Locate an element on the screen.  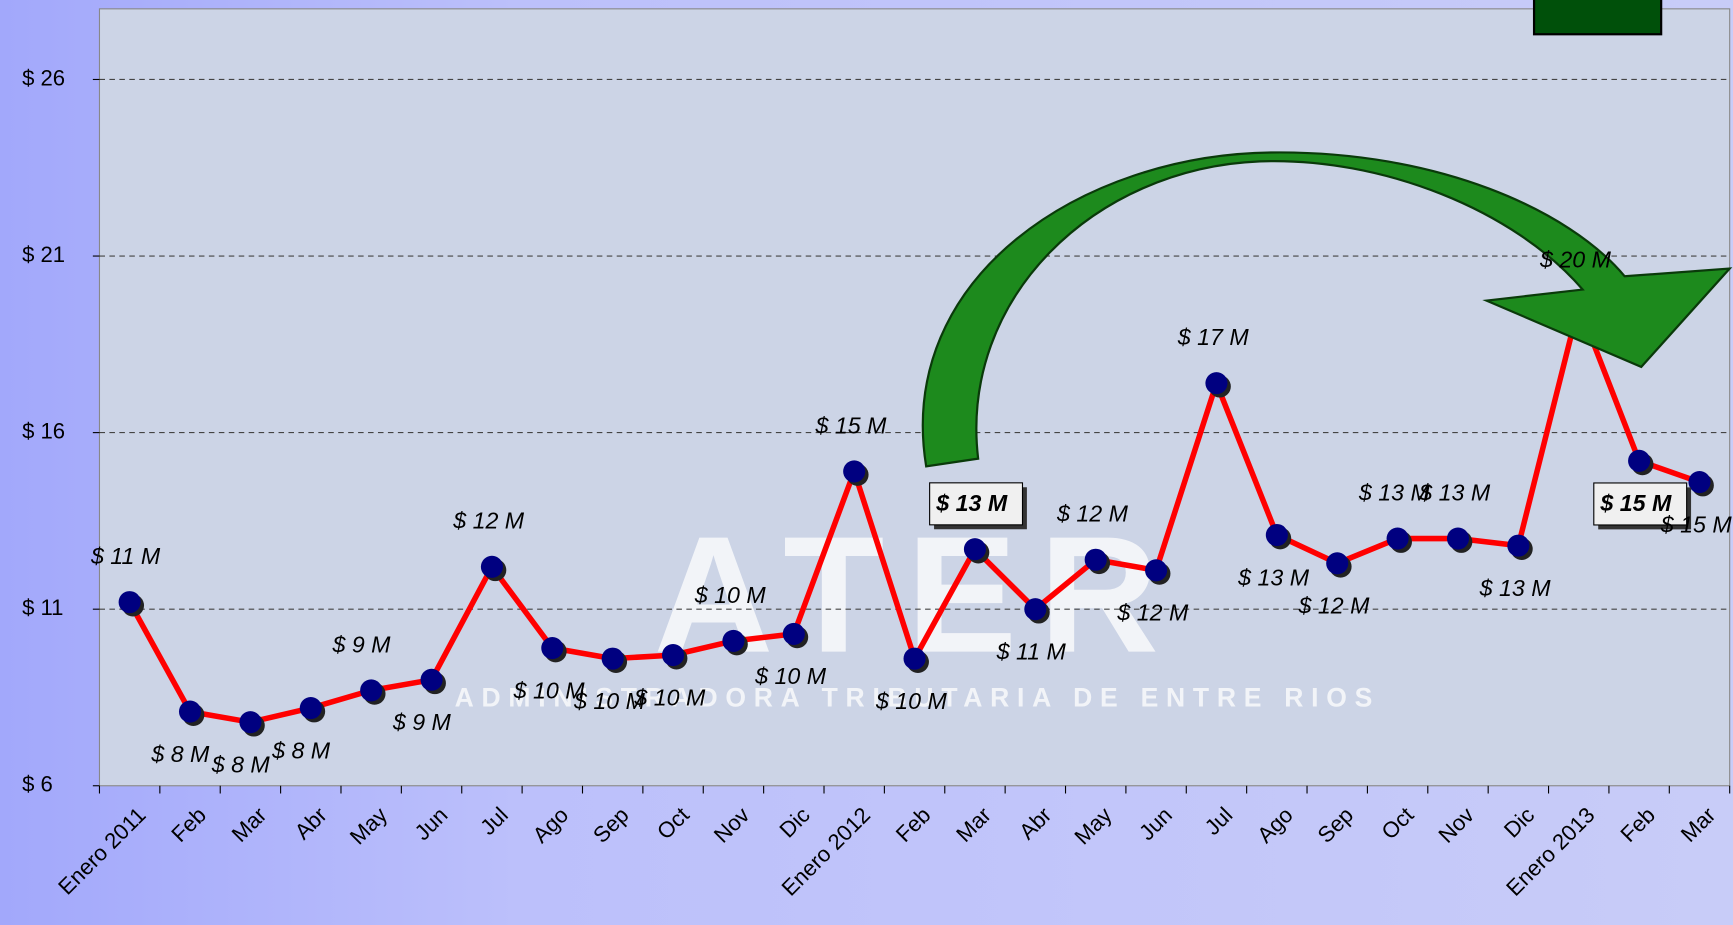
value-label: $ 17 M is located at coordinates (1213, 337).